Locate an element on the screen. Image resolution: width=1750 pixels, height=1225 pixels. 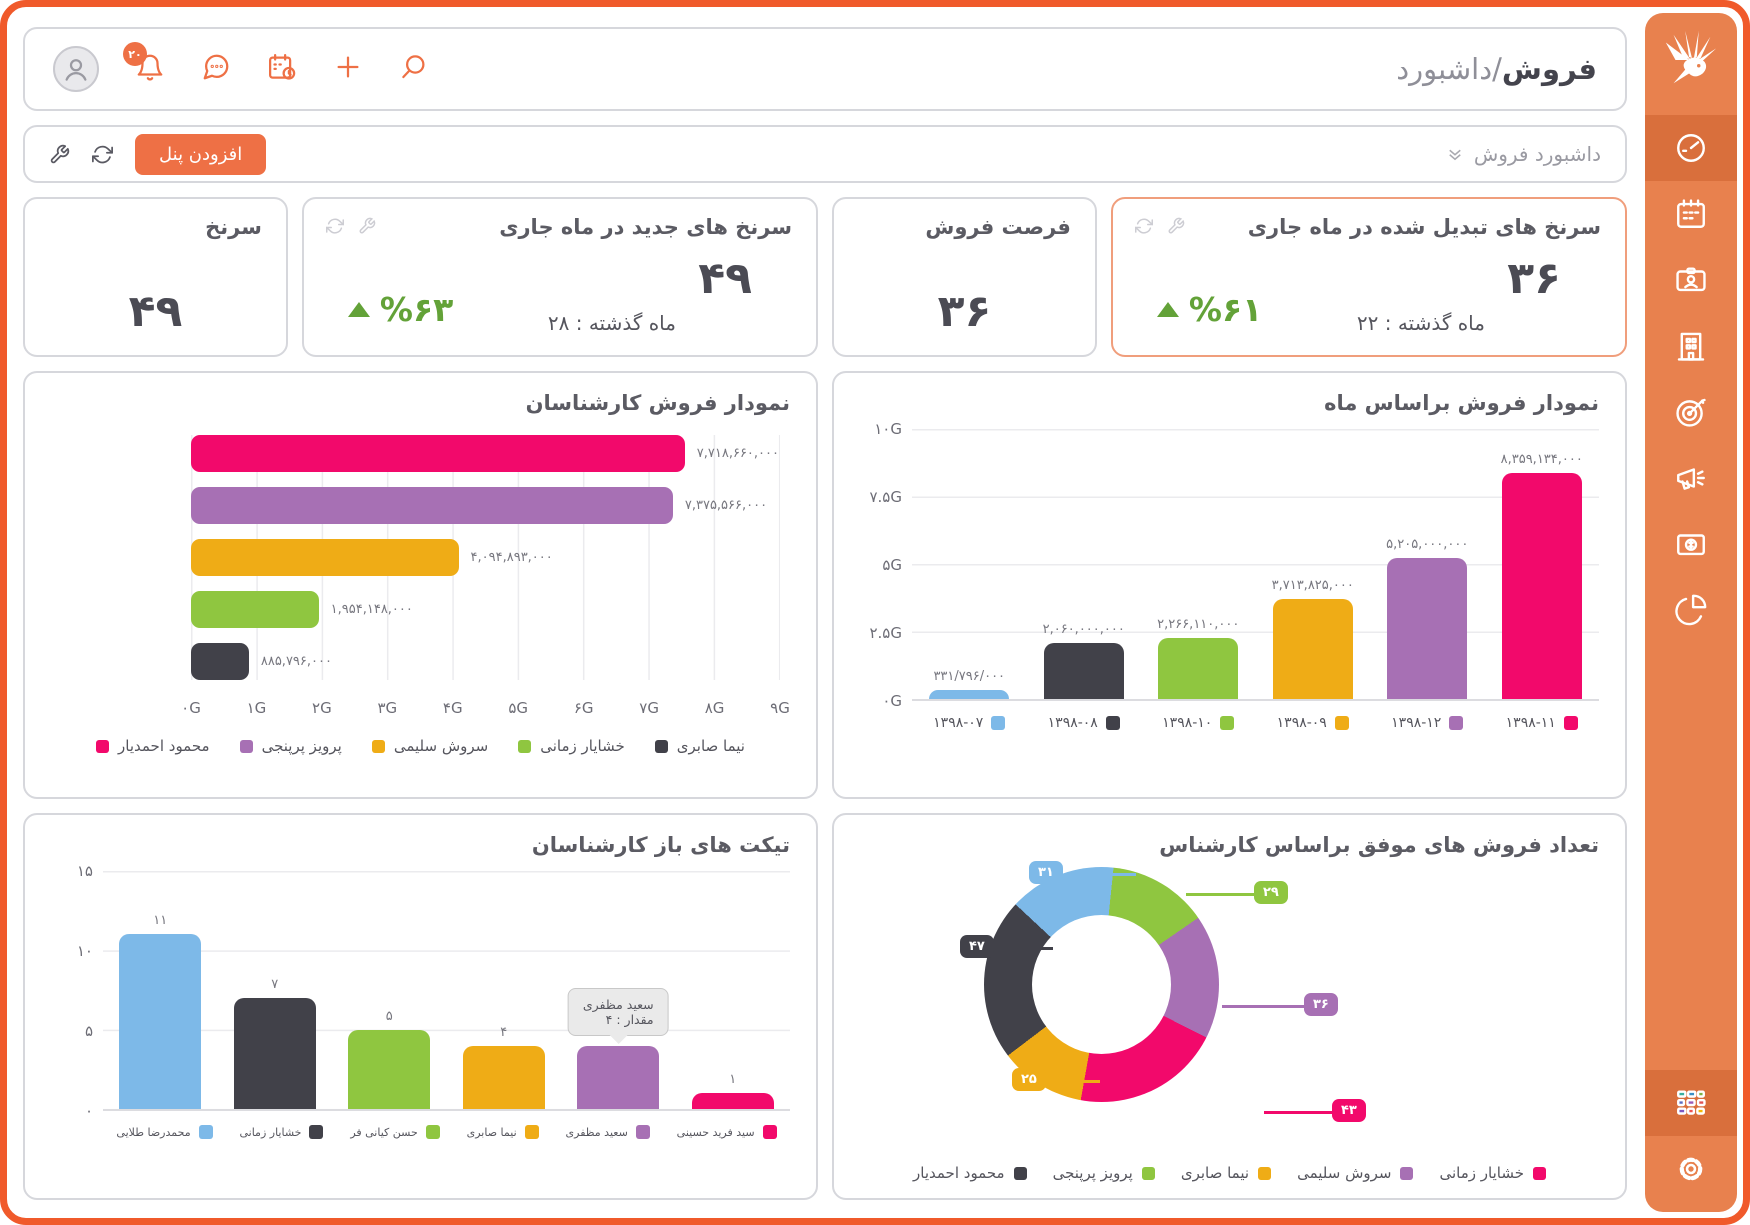
sidebar-item-marketing is located at coordinates (1691, 478).